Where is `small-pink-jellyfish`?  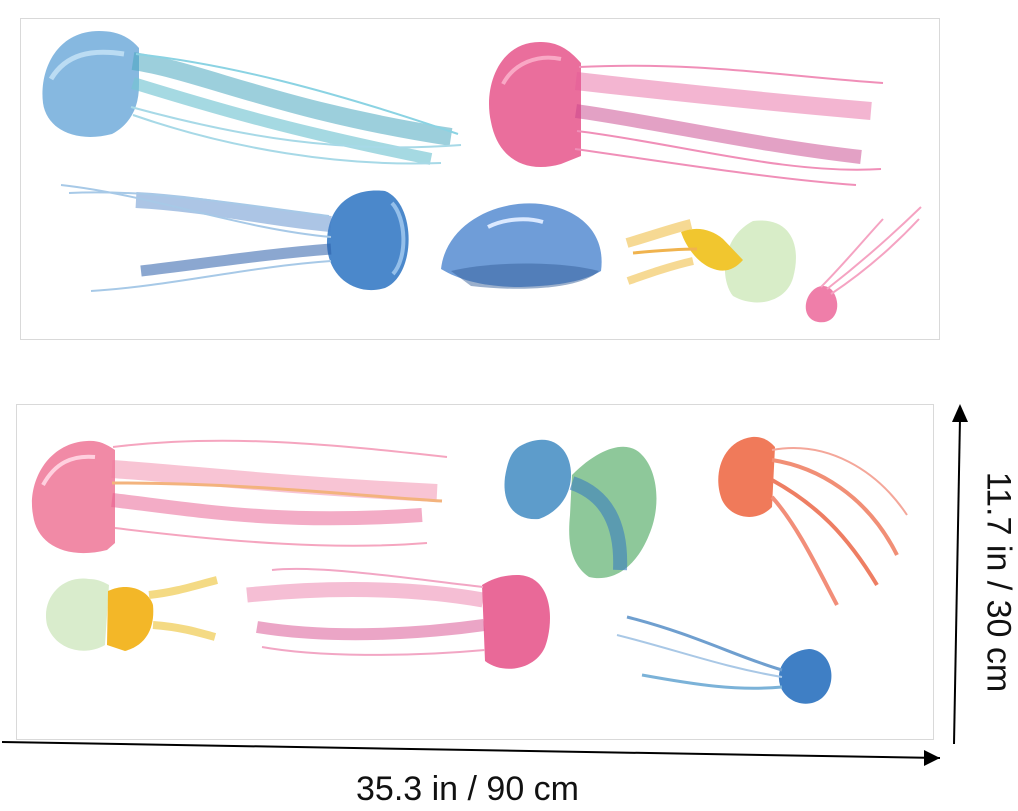 small-pink-jellyfish is located at coordinates (863, 264).